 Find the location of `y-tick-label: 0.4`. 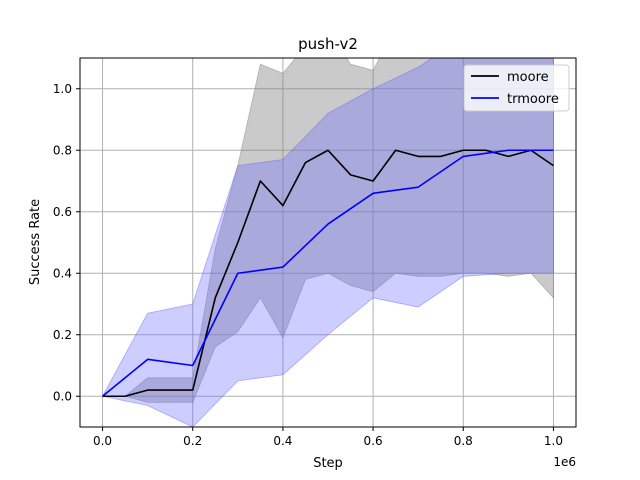

y-tick-label: 0.4 is located at coordinates (62, 273).